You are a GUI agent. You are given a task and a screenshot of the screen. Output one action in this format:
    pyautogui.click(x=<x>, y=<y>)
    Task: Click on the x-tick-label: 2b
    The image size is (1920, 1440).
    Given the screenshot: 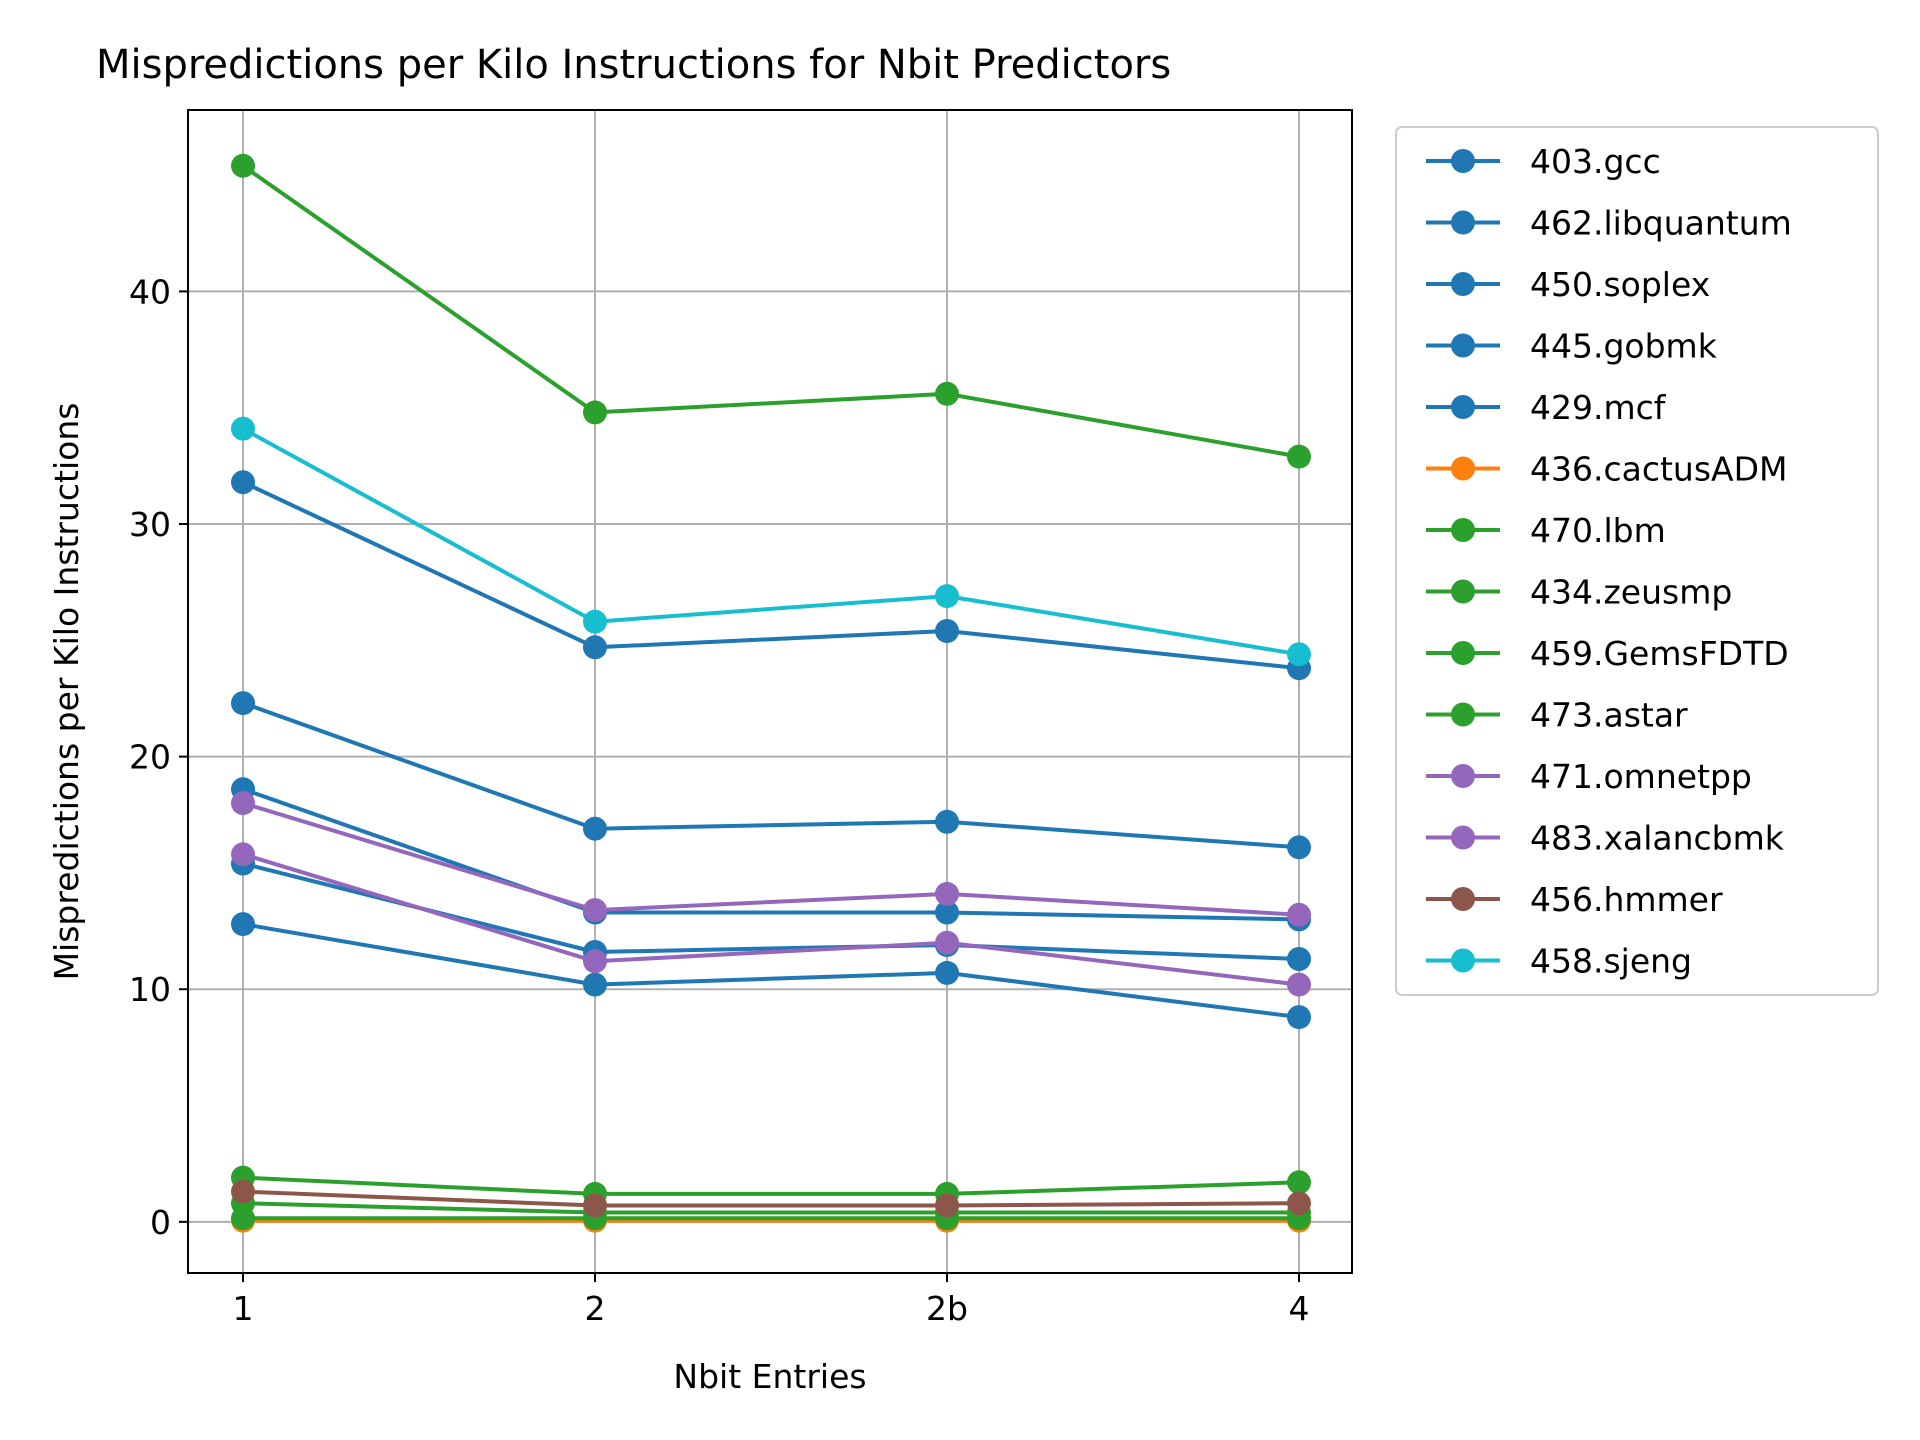 What is the action you would take?
    pyautogui.click(x=947, y=1308)
    